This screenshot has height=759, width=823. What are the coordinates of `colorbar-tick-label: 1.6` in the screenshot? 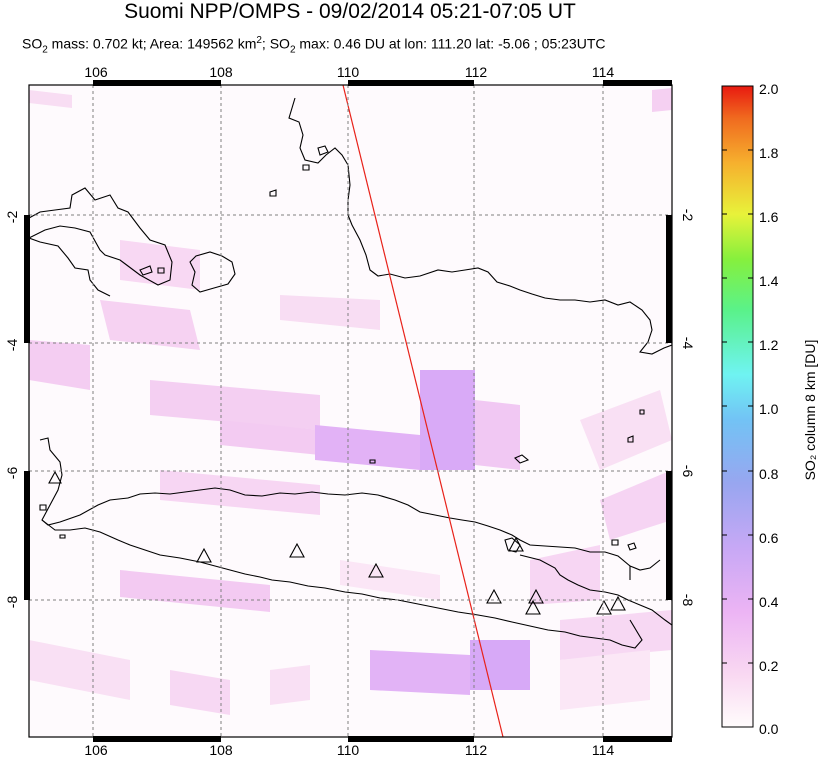 It's located at (769, 217).